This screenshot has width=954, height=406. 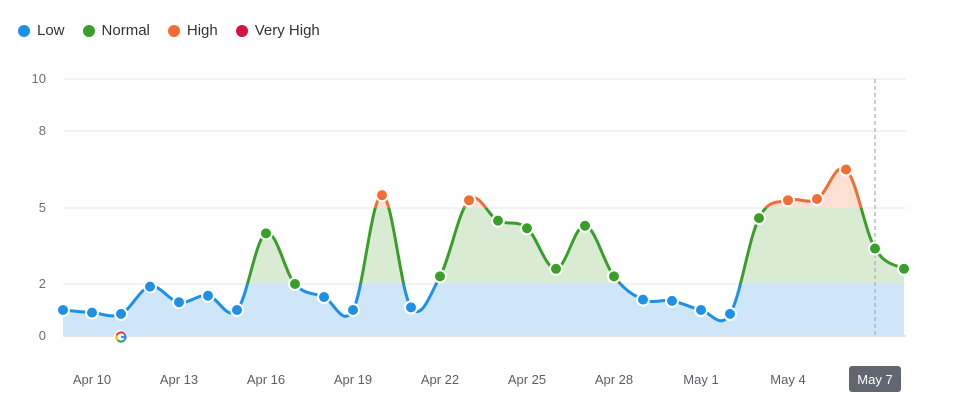 I want to click on legend-item-normal: Normal, so click(x=116, y=30).